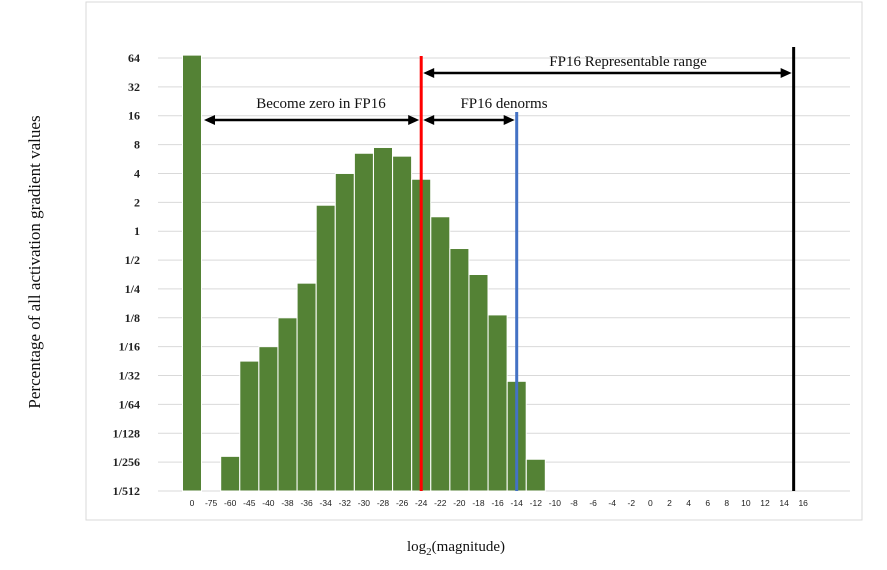 The width and height of the screenshot is (887, 570). I want to click on y-tick-label: 16, so click(134, 116).